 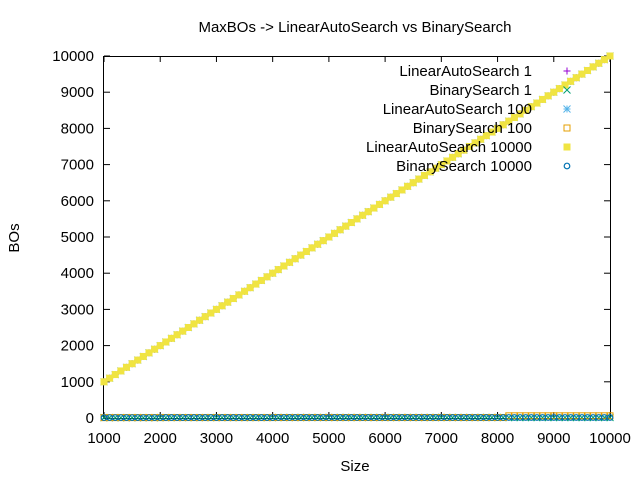 What do you see at coordinates (272, 438) in the screenshot?
I see `x-tick-label: 4000` at bounding box center [272, 438].